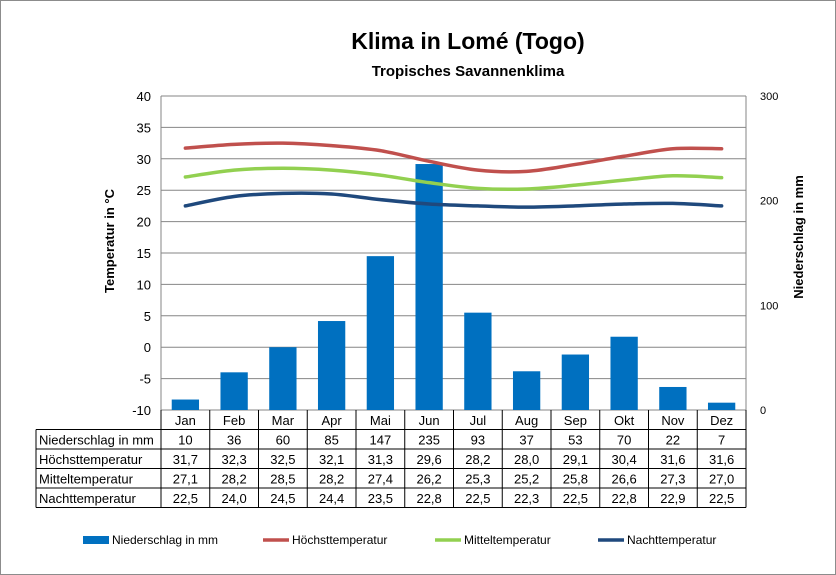 This screenshot has width=836, height=575. Describe the element at coordinates (575, 440) in the screenshot. I see `table-cell: 53` at that location.